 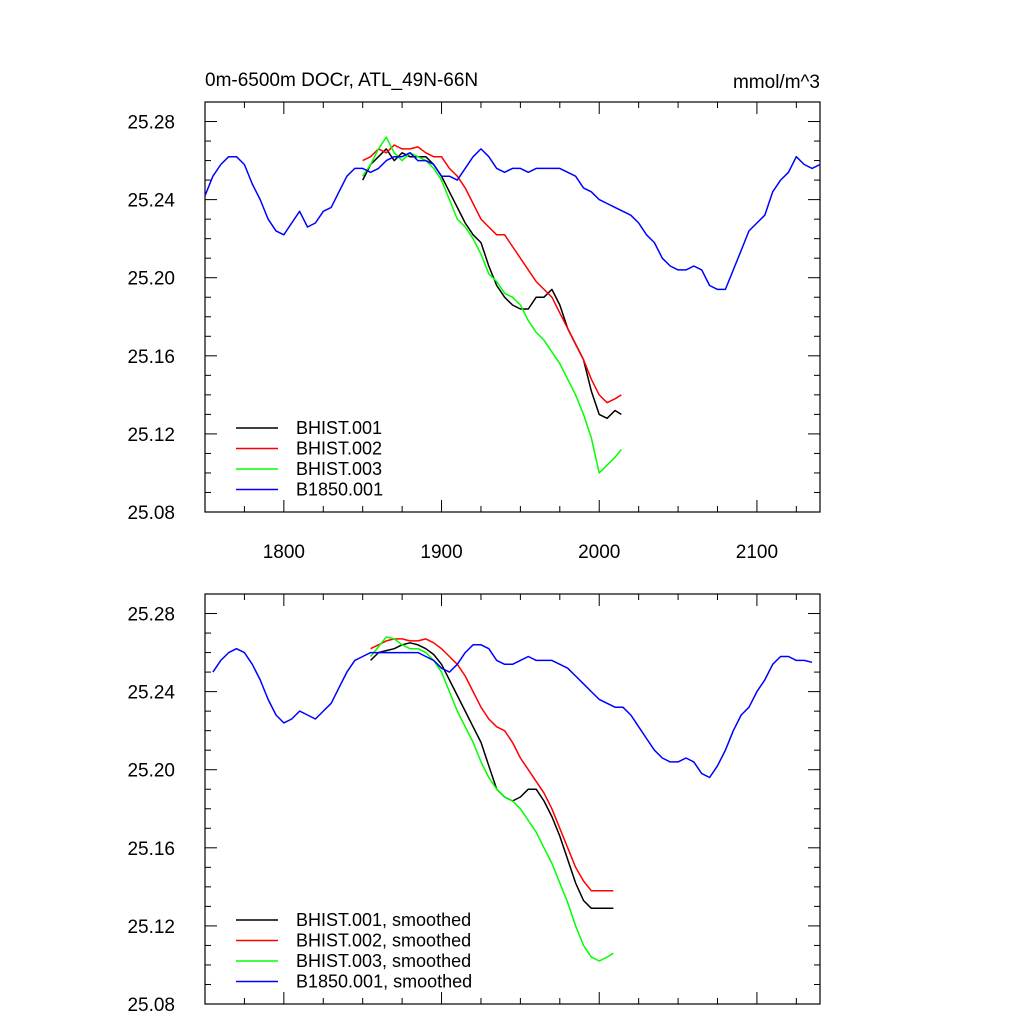 What do you see at coordinates (492, 765) in the screenshot?
I see `series-line-bhist-002-smoothed` at bounding box center [492, 765].